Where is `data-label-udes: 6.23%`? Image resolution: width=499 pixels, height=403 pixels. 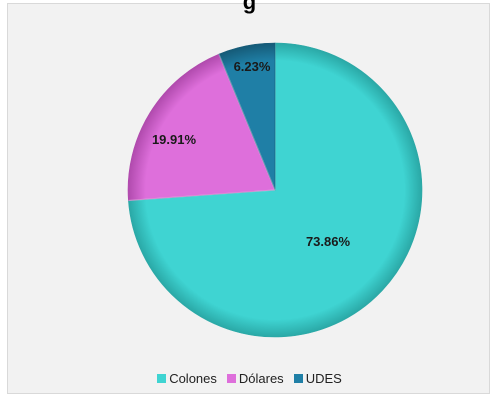 data-label-udes: 6.23% is located at coordinates (252, 66).